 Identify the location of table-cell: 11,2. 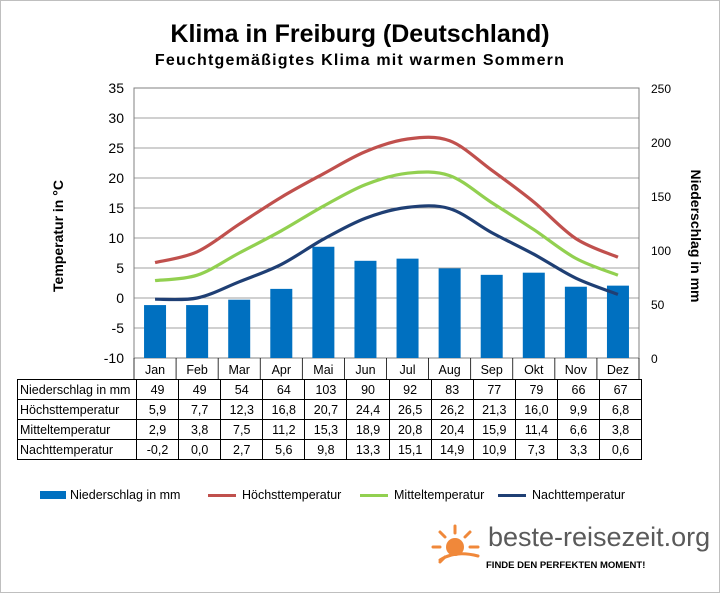
(284, 429).